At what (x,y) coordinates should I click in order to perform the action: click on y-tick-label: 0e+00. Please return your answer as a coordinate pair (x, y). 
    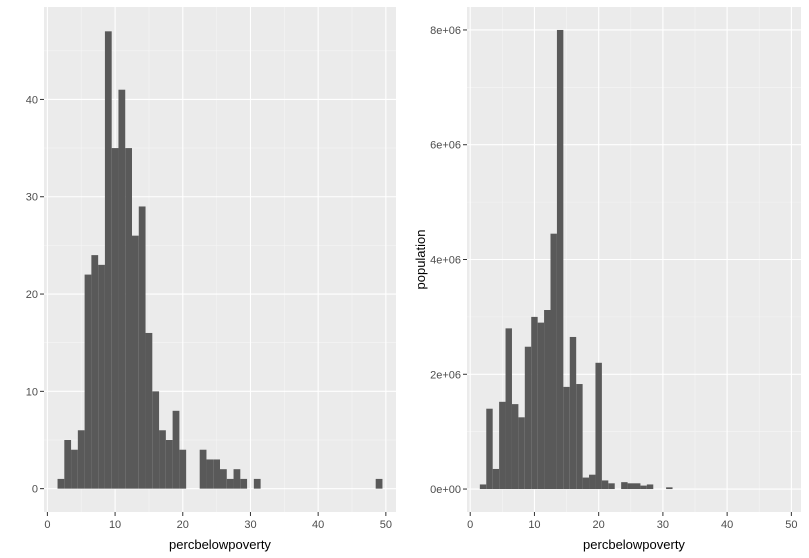
    Looking at the image, I should click on (445, 490).